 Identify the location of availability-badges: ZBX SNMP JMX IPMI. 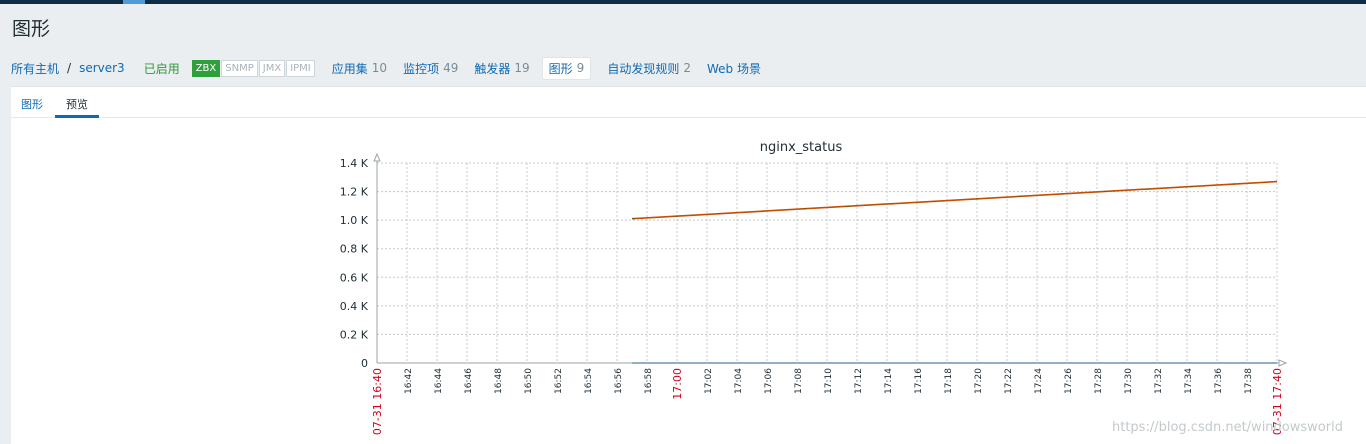
(253, 68).